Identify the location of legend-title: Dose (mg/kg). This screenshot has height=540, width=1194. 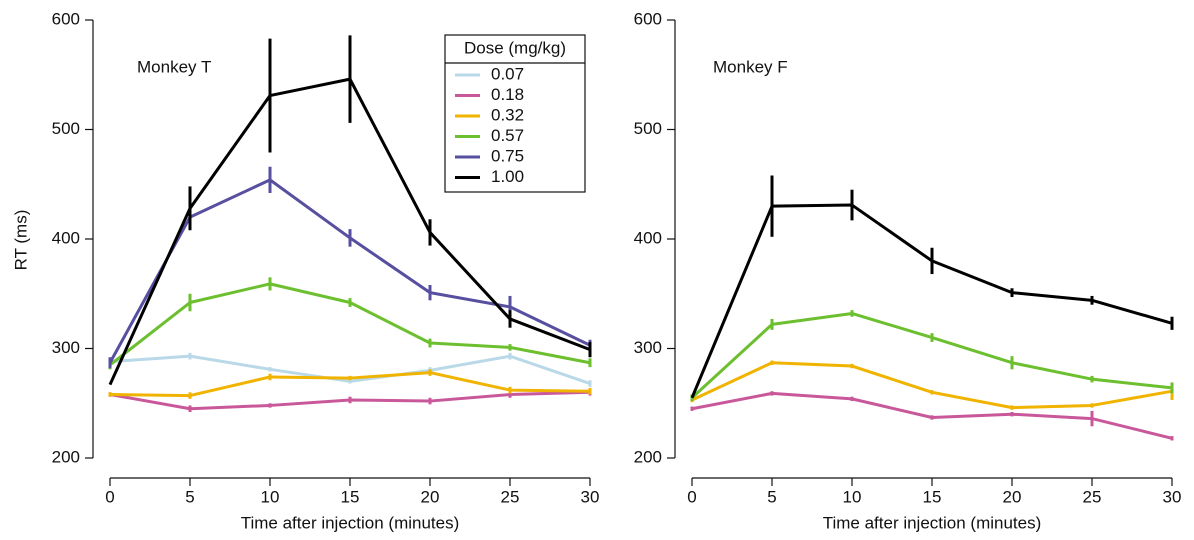
(515, 47).